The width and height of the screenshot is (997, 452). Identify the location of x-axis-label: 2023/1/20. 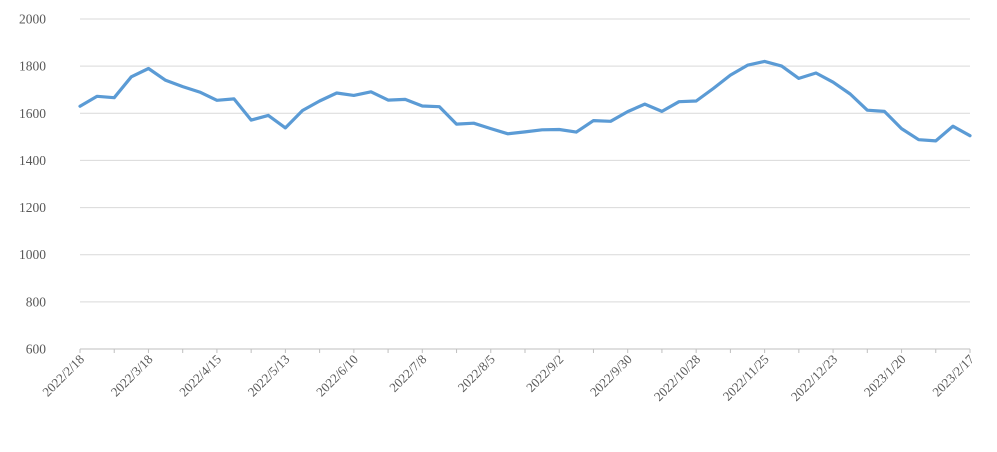
(885, 376).